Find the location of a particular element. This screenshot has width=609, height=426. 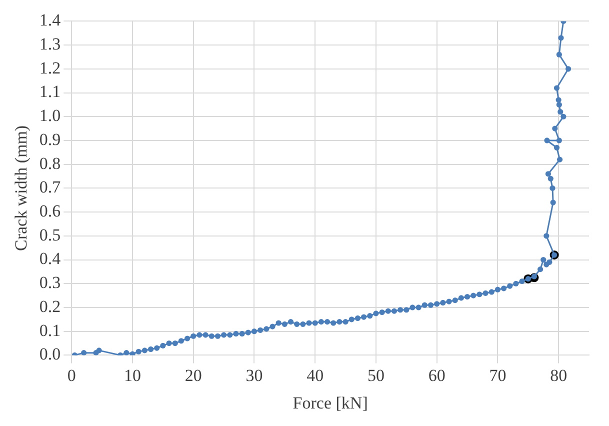

y-tick-label: 0.8 is located at coordinates (50, 163).